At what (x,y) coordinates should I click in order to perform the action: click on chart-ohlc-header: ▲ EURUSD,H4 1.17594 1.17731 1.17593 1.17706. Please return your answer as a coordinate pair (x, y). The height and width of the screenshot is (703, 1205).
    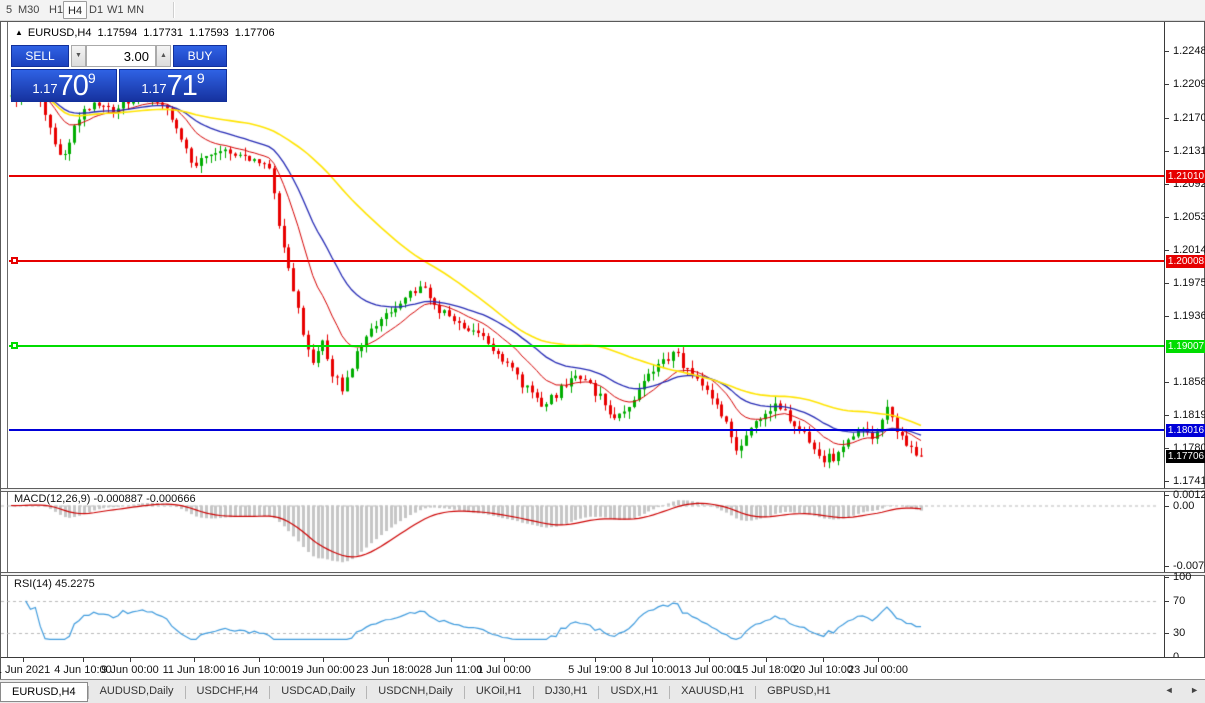
    Looking at the image, I should click on (145, 33).